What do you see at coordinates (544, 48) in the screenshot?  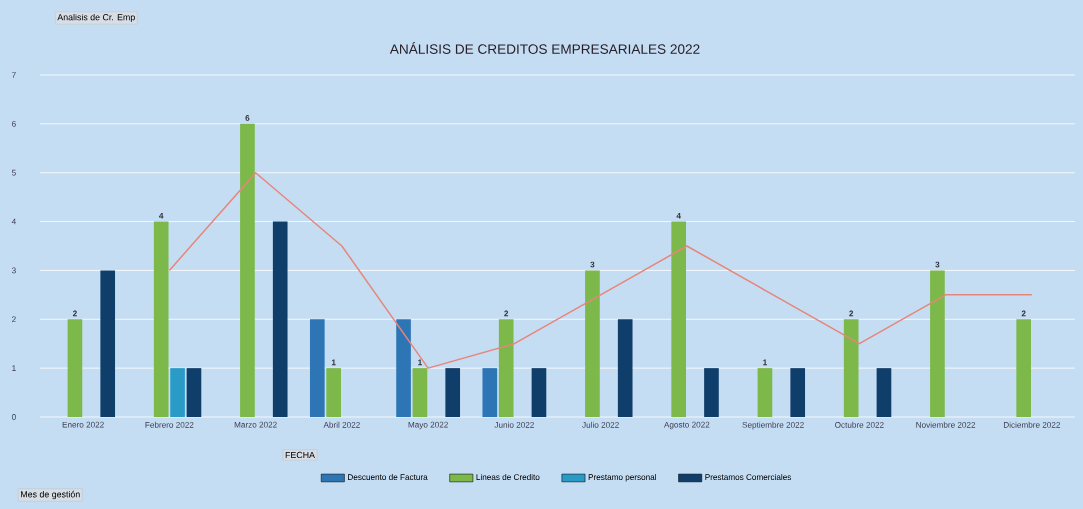 I see `chart-title: ANÁLISIS DE CREDITOS EMPRESARIALES 2022` at bounding box center [544, 48].